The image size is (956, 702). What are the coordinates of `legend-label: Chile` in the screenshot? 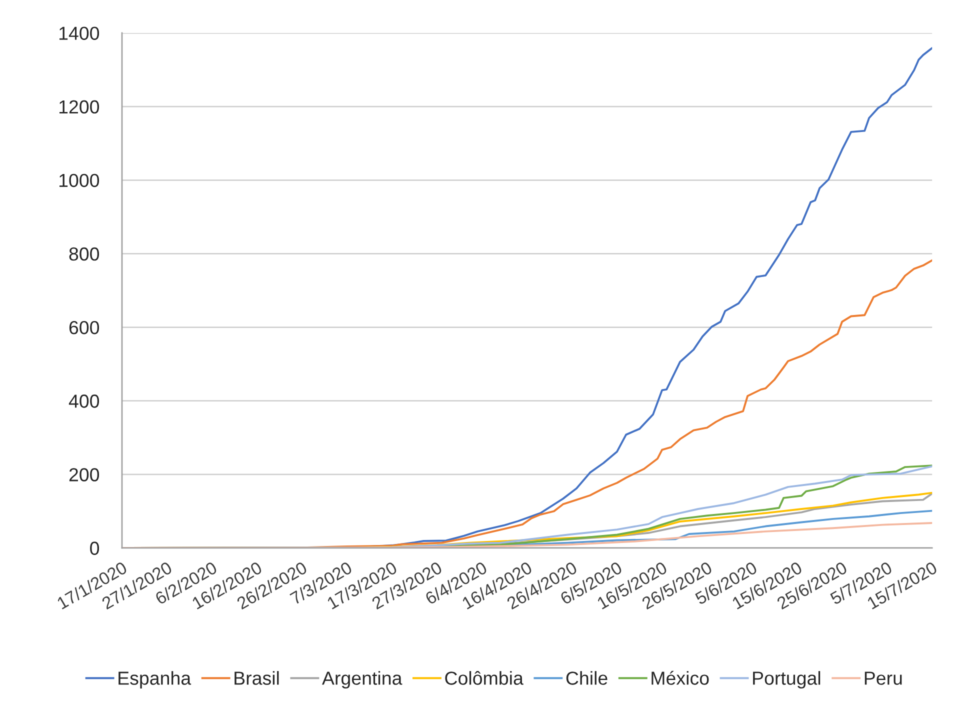 It's located at (587, 678).